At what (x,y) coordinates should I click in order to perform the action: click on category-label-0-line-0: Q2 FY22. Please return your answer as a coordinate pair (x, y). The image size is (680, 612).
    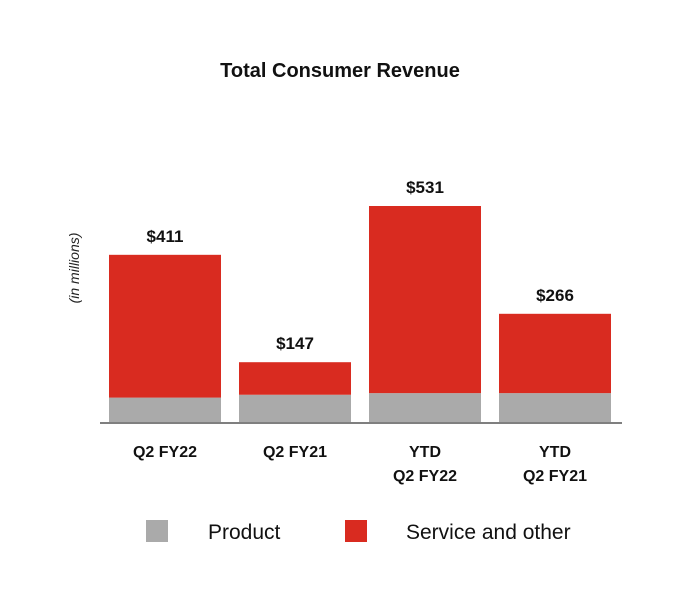
    Looking at the image, I should click on (165, 452).